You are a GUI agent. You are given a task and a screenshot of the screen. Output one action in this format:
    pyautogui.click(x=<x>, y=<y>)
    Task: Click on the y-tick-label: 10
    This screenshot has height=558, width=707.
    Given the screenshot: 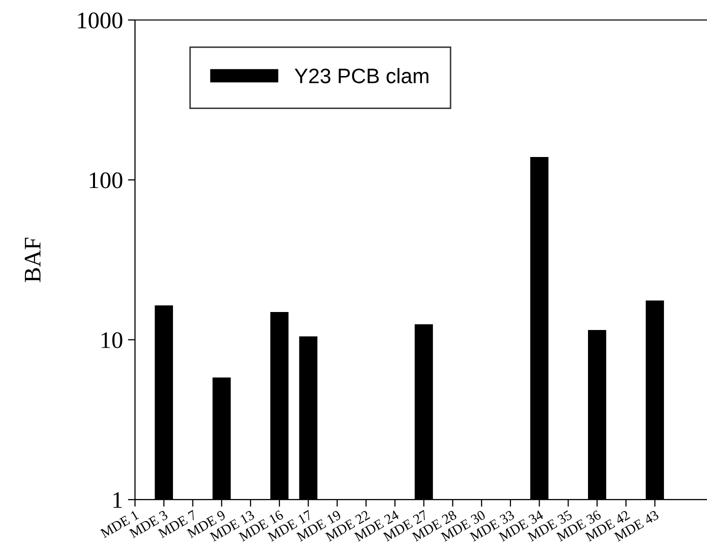 What is the action you would take?
    pyautogui.click(x=112, y=340)
    